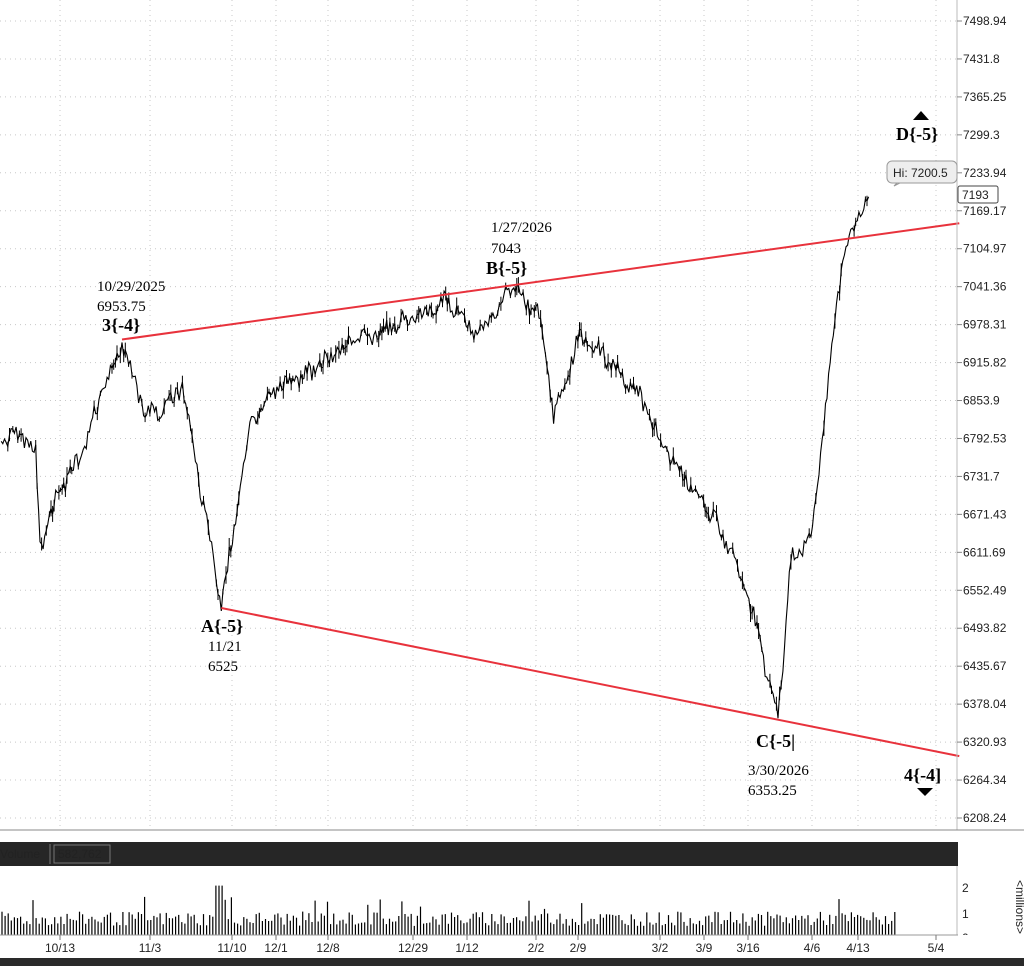  I want to click on x-tick-label: 12/29, so click(413, 948).